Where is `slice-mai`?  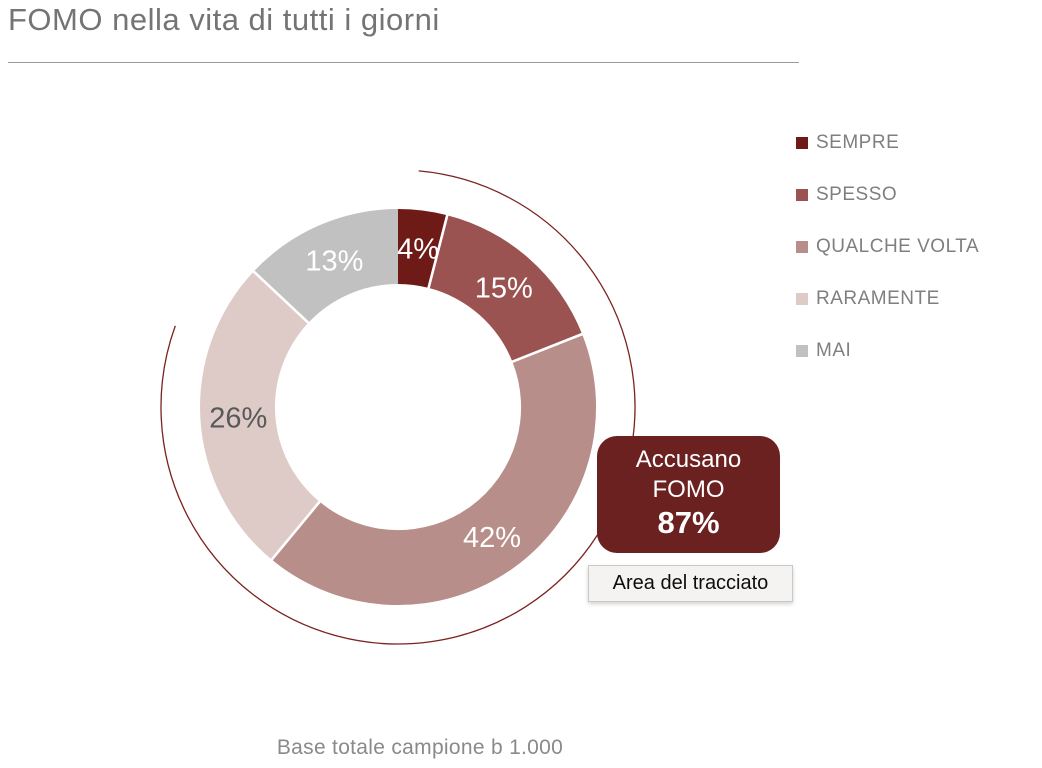
slice-mai is located at coordinates (325, 266).